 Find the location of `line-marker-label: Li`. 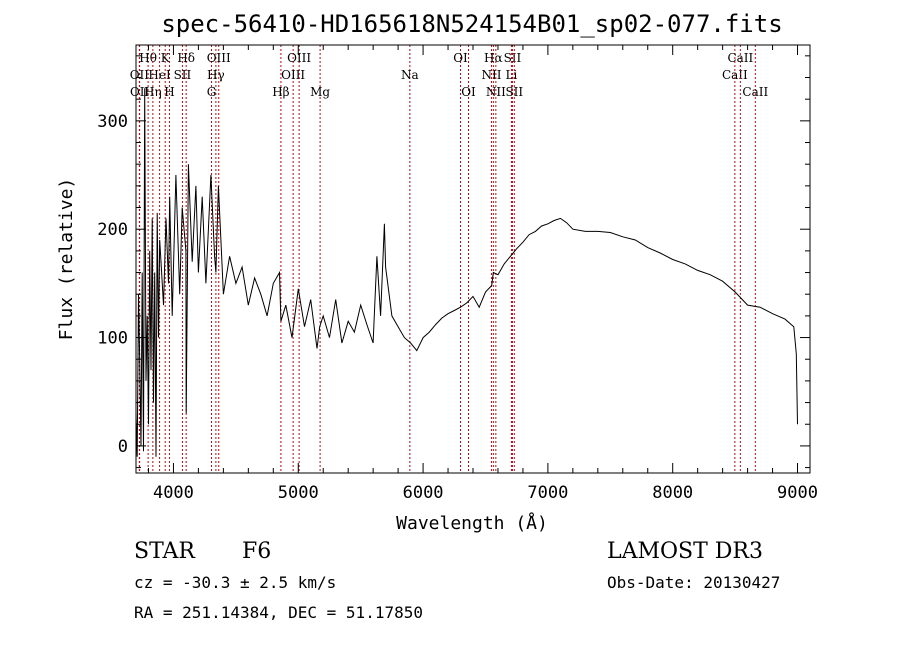

line-marker-label: Li is located at coordinates (512, 75).